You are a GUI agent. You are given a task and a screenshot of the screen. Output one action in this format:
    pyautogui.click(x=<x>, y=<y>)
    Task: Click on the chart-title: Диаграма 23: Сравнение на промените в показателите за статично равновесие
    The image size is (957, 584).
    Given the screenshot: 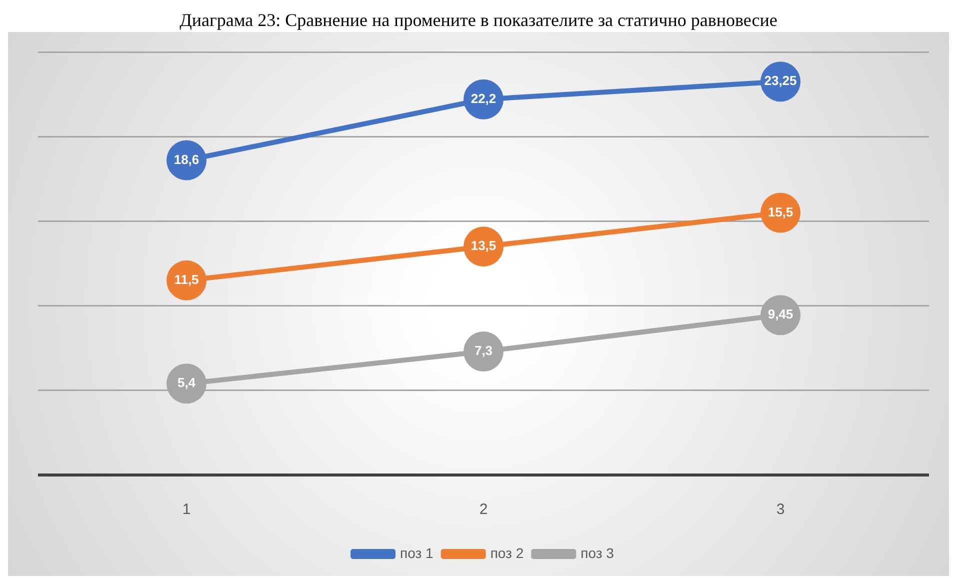 What is the action you would take?
    pyautogui.click(x=478, y=20)
    